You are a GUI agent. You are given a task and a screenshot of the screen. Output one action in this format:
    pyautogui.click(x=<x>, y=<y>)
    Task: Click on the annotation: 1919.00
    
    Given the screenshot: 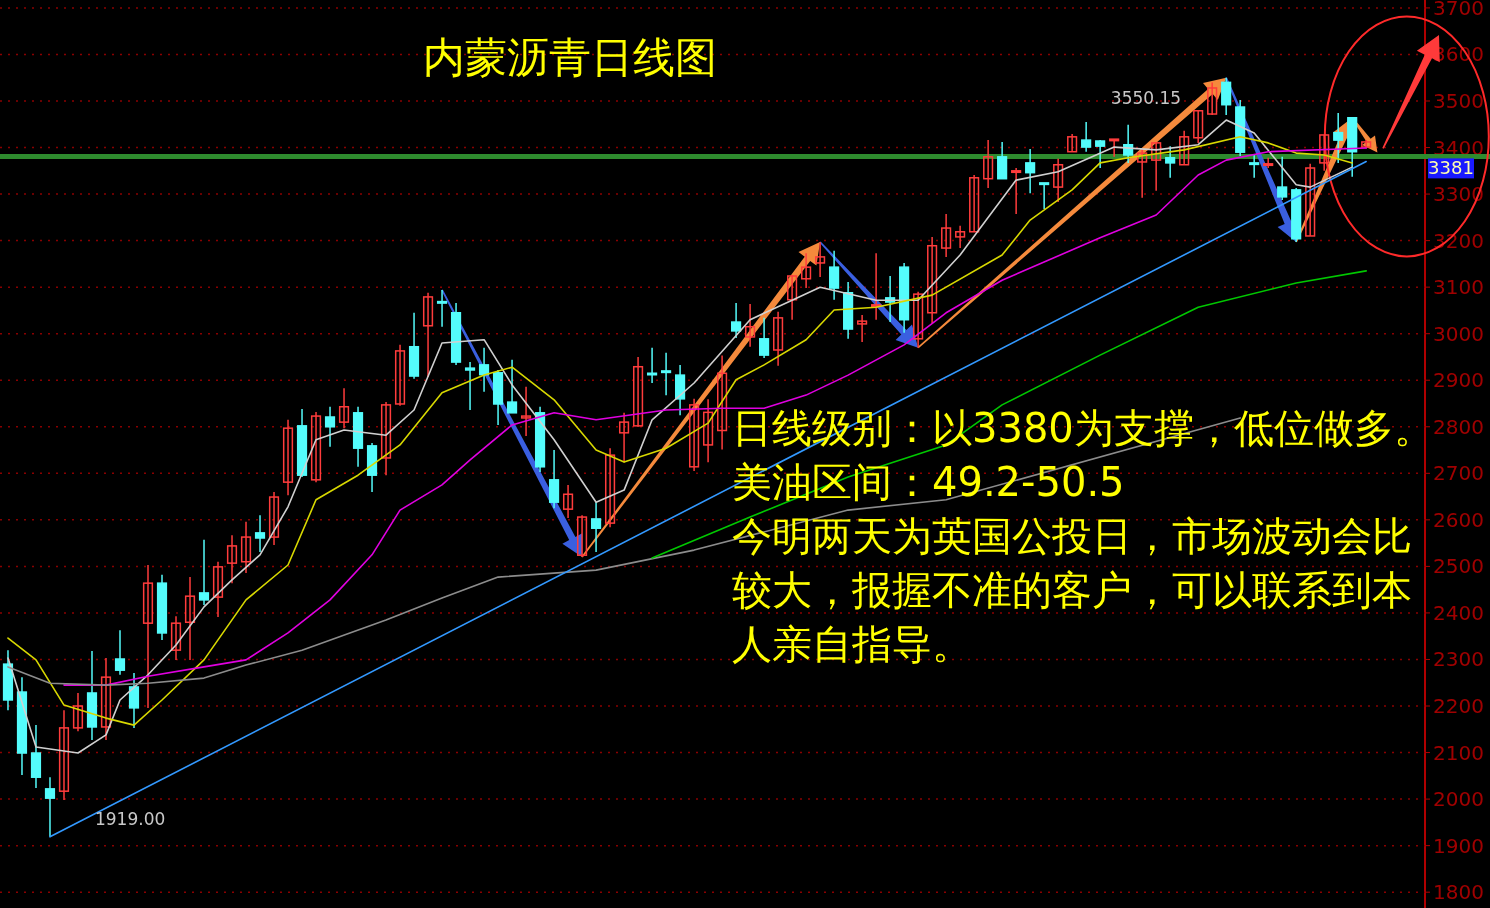 What is the action you would take?
    pyautogui.click(x=130, y=818)
    